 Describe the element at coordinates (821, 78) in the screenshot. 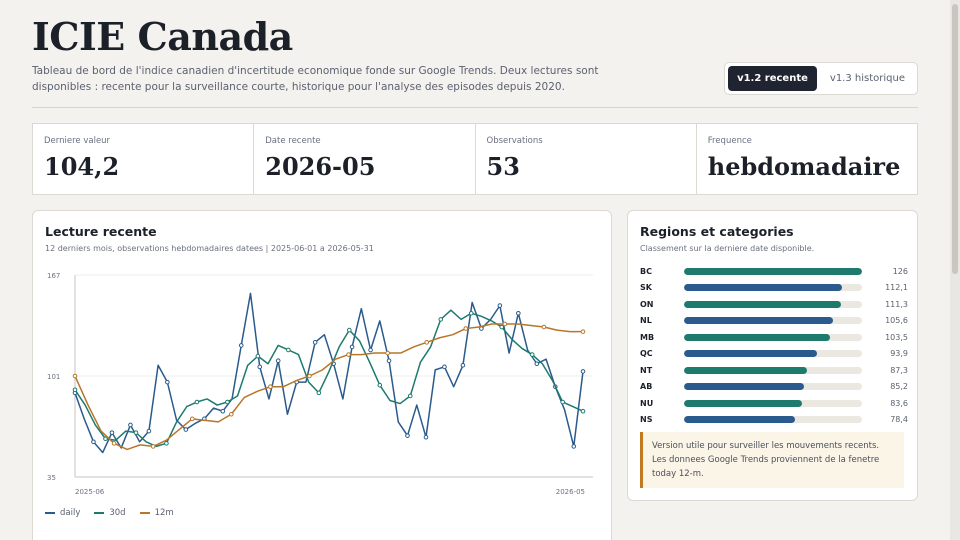

I see `version-toggle: v1.2 recente v1.3 historique` at that location.